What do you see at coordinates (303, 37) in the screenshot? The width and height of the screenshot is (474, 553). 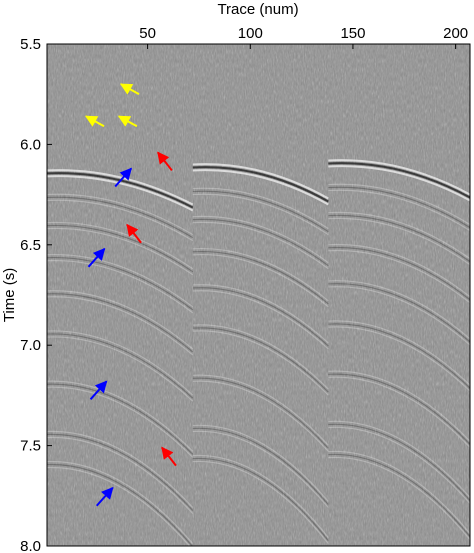 I see `x-axis-ticks: 50 100 150 200` at bounding box center [303, 37].